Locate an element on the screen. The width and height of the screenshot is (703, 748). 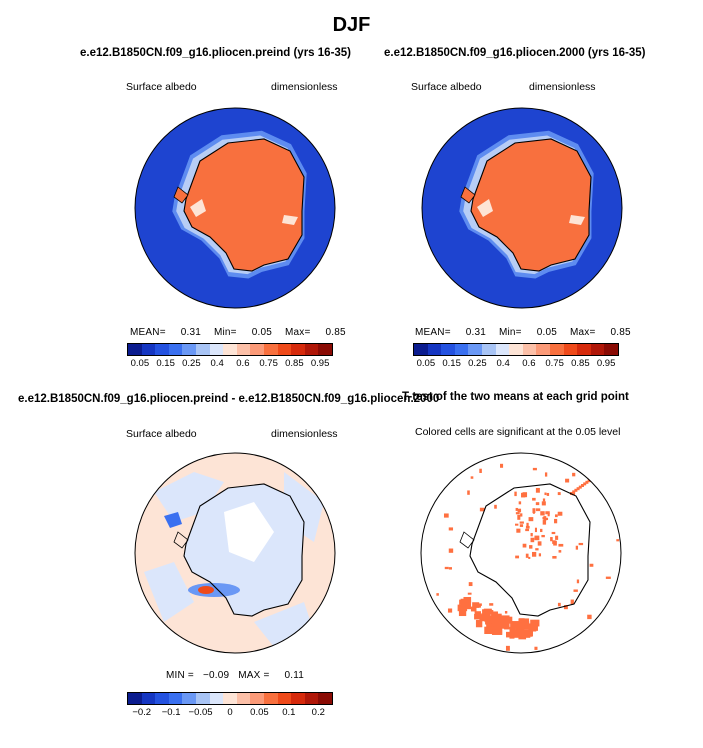
significant-cells is located at coordinates (528, 557).